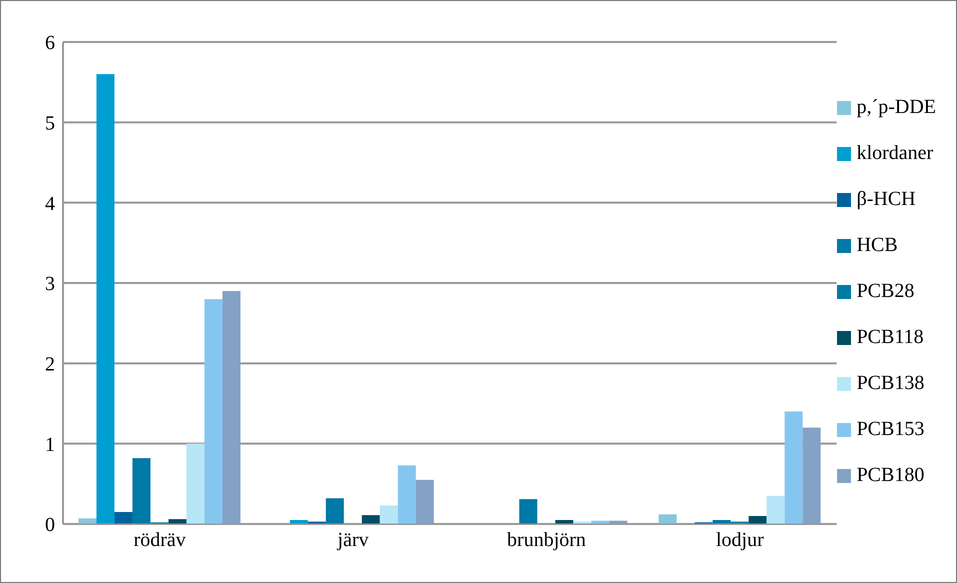  I want to click on y-tick-label: 6, so click(50, 43).